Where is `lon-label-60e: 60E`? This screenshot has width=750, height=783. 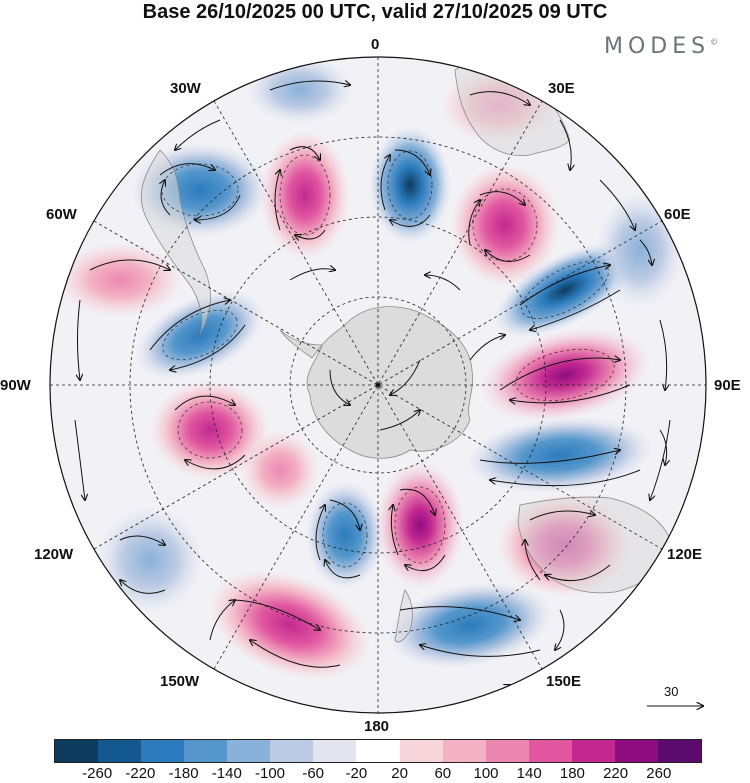 lon-label-60e: 60E is located at coordinates (677, 214).